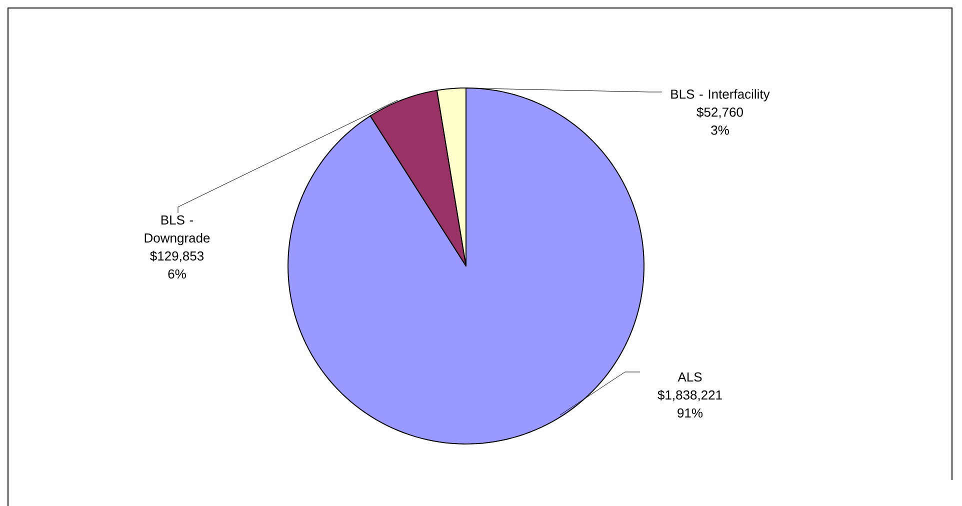 The image size is (962, 506). I want to click on slice-label: BLS - Downgrade, so click(177, 230).